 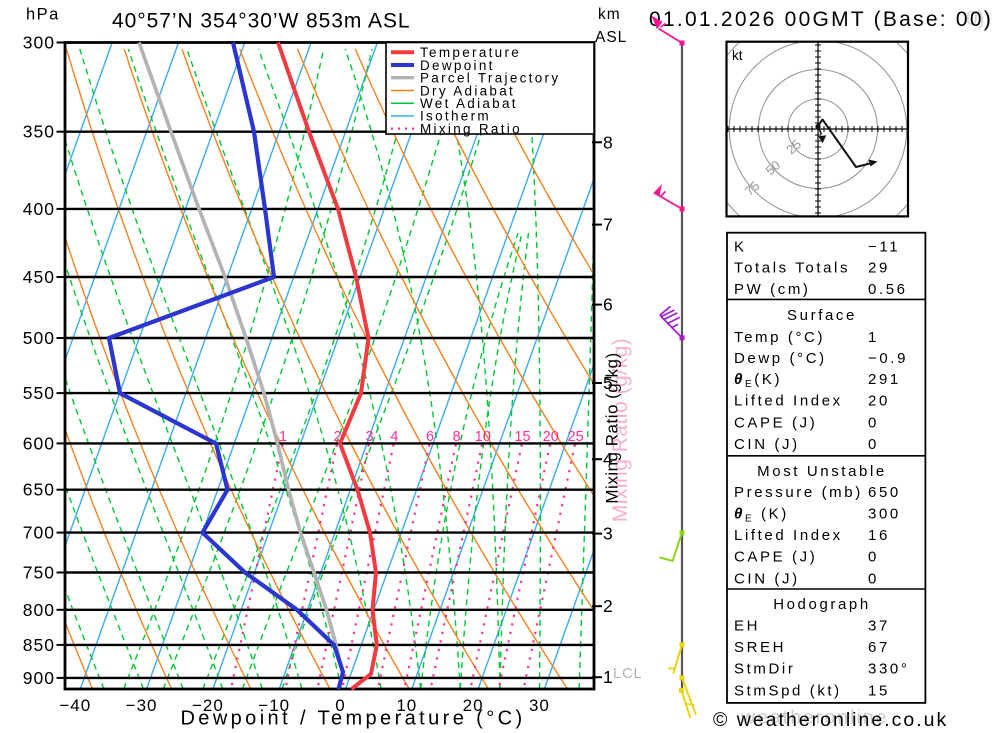 What do you see at coordinates (779, 337) in the screenshot?
I see `svg-text: Temp (°C)` at bounding box center [779, 337].